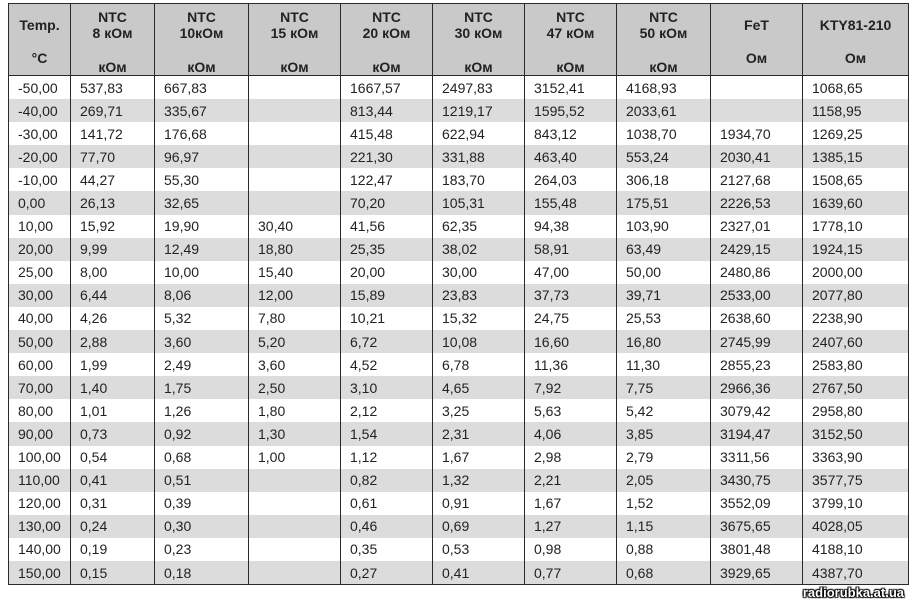 Image resolution: width=912 pixels, height=606 pixels. I want to click on table-cell: 1,00, so click(294, 457).